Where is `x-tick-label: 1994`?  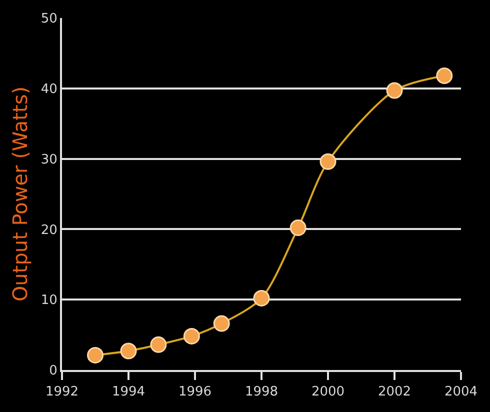 x-tick-label: 1994 is located at coordinates (129, 392).